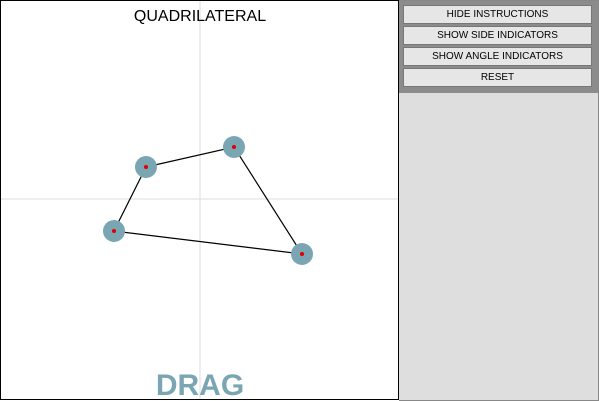  Describe the element at coordinates (497, 14) in the screenshot. I see `button: HIDE INSTRUCTIONS` at that location.